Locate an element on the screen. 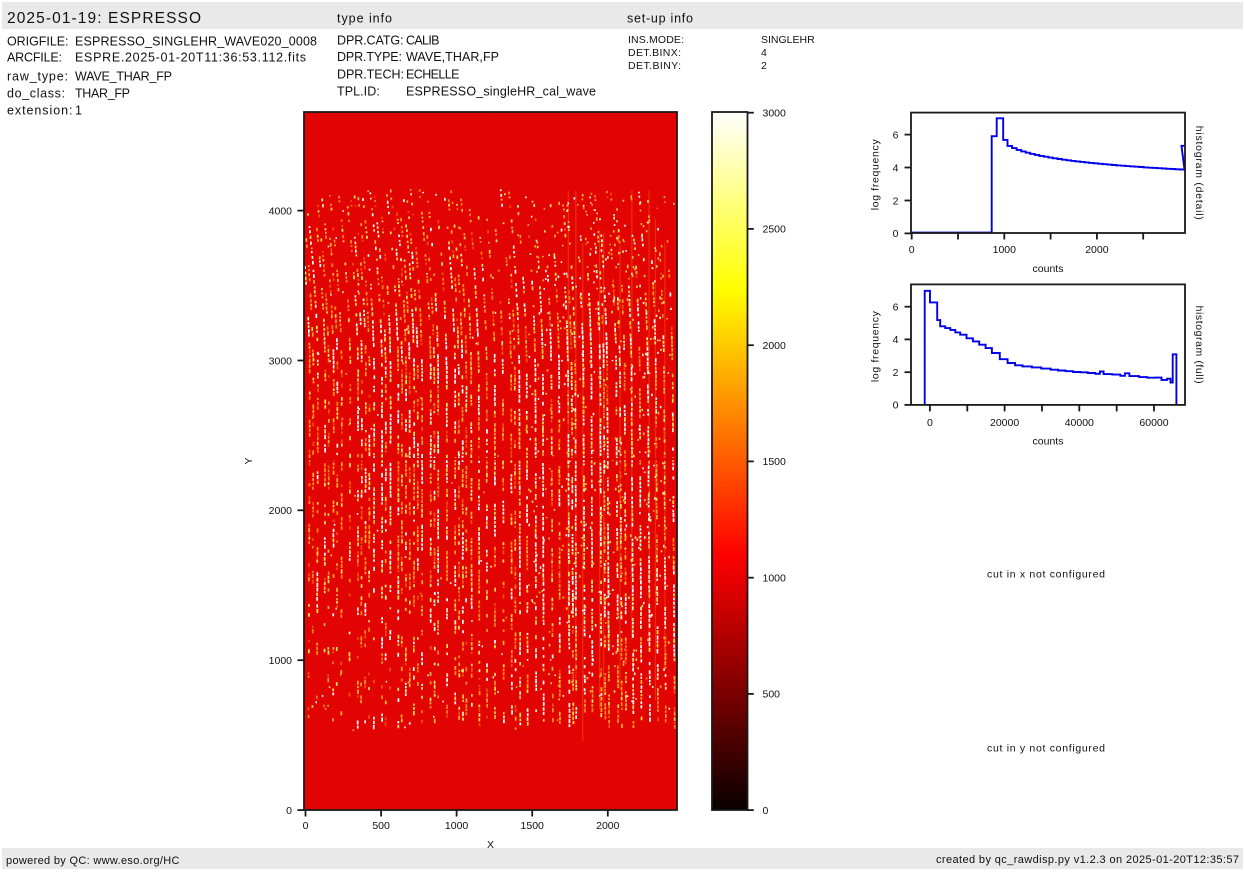 This screenshot has height=875, width=1245. svg-text: TPL.ID: is located at coordinates (358, 92).